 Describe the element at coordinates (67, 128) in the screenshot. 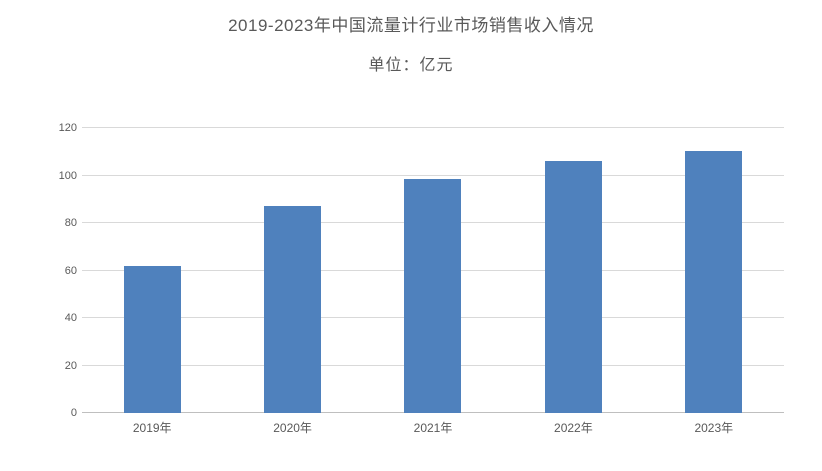

I see `y-tick-label: 120` at that location.